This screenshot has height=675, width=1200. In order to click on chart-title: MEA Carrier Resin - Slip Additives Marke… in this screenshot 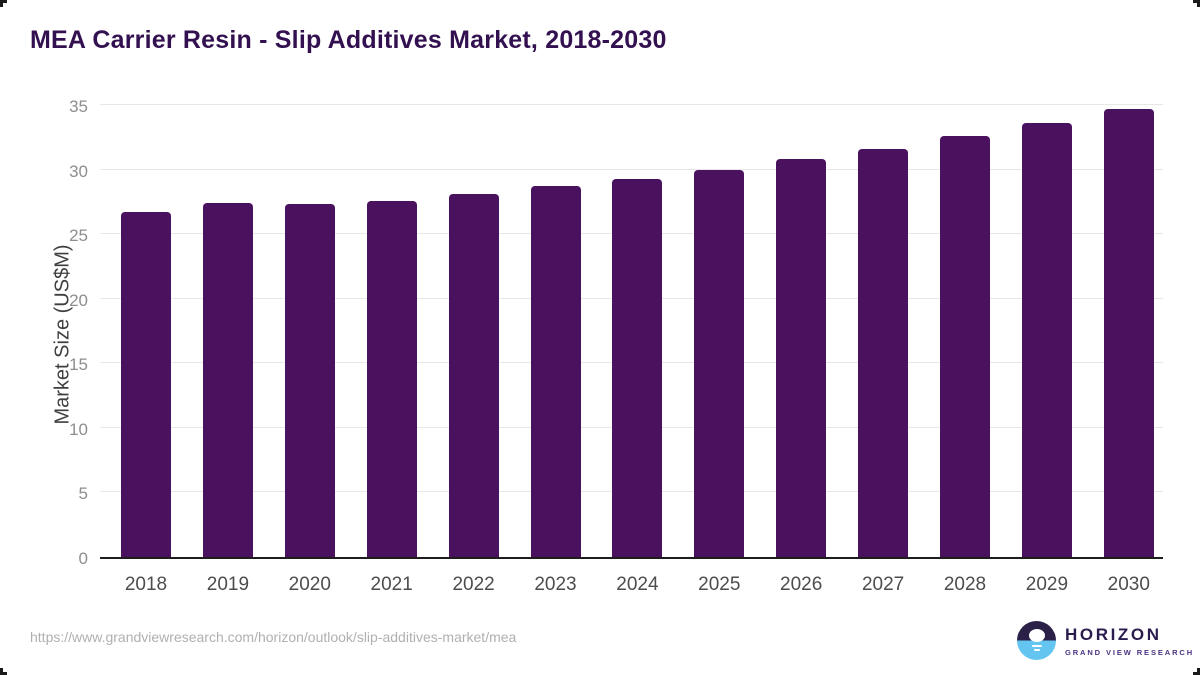, I will do `click(348, 40)`.